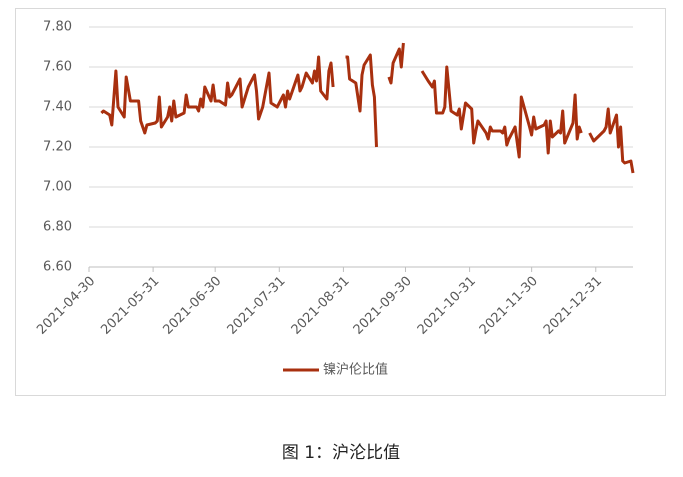 This screenshot has height=477, width=683. I want to click on y-tick-label: 7.60, so click(57, 67).